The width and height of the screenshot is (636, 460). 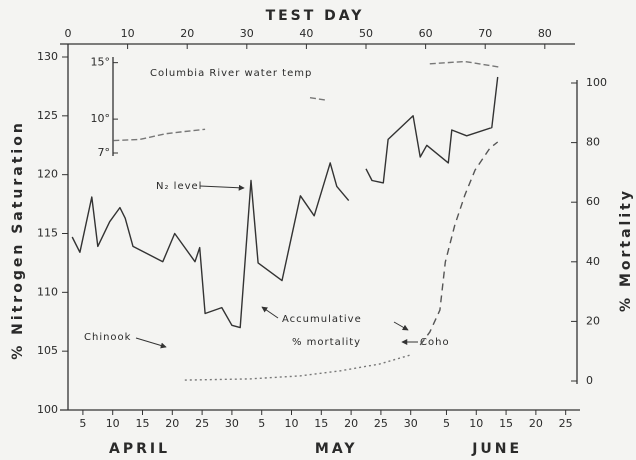 I want to click on top-tick-label: 60, so click(x=426, y=33).